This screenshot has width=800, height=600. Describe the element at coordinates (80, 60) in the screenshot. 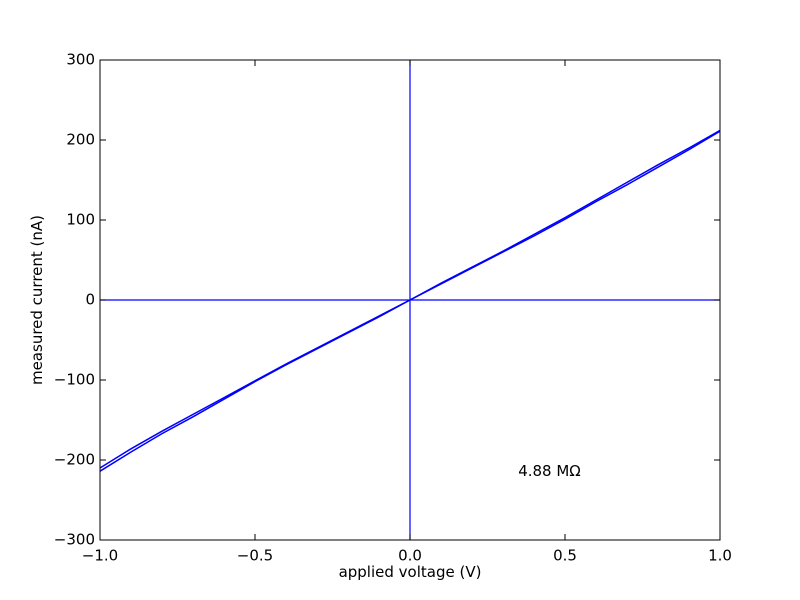

I see `y-tick-label: 300` at that location.